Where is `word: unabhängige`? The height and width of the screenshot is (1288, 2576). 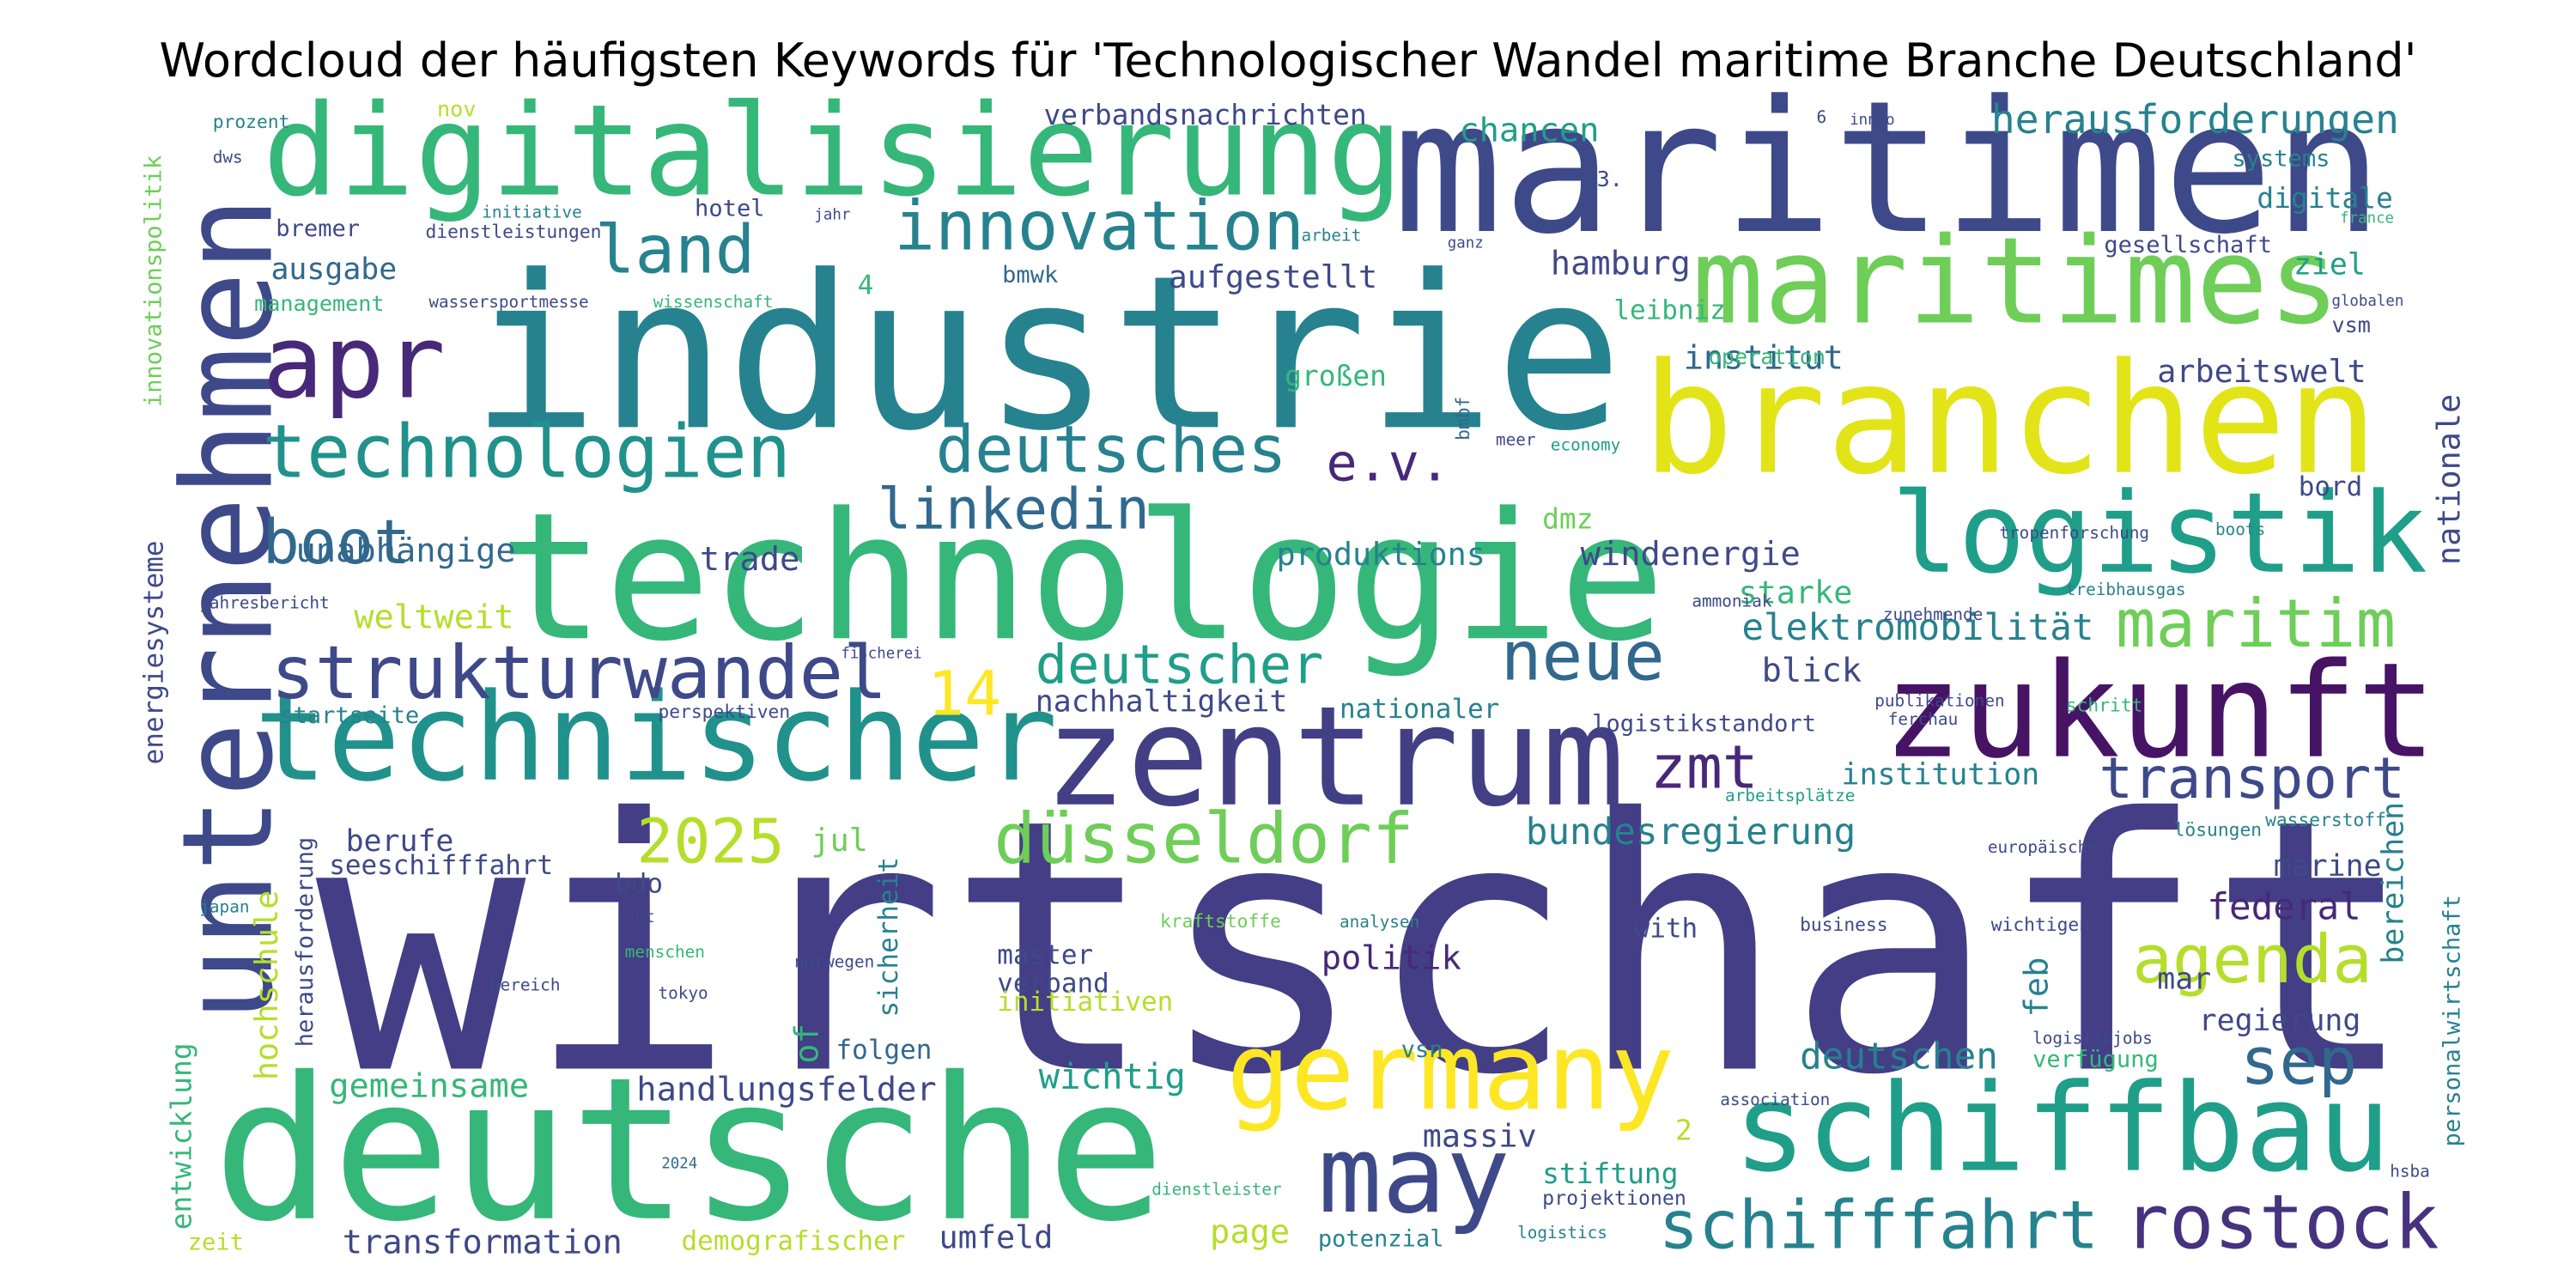 word: unabhängige is located at coordinates (406, 551).